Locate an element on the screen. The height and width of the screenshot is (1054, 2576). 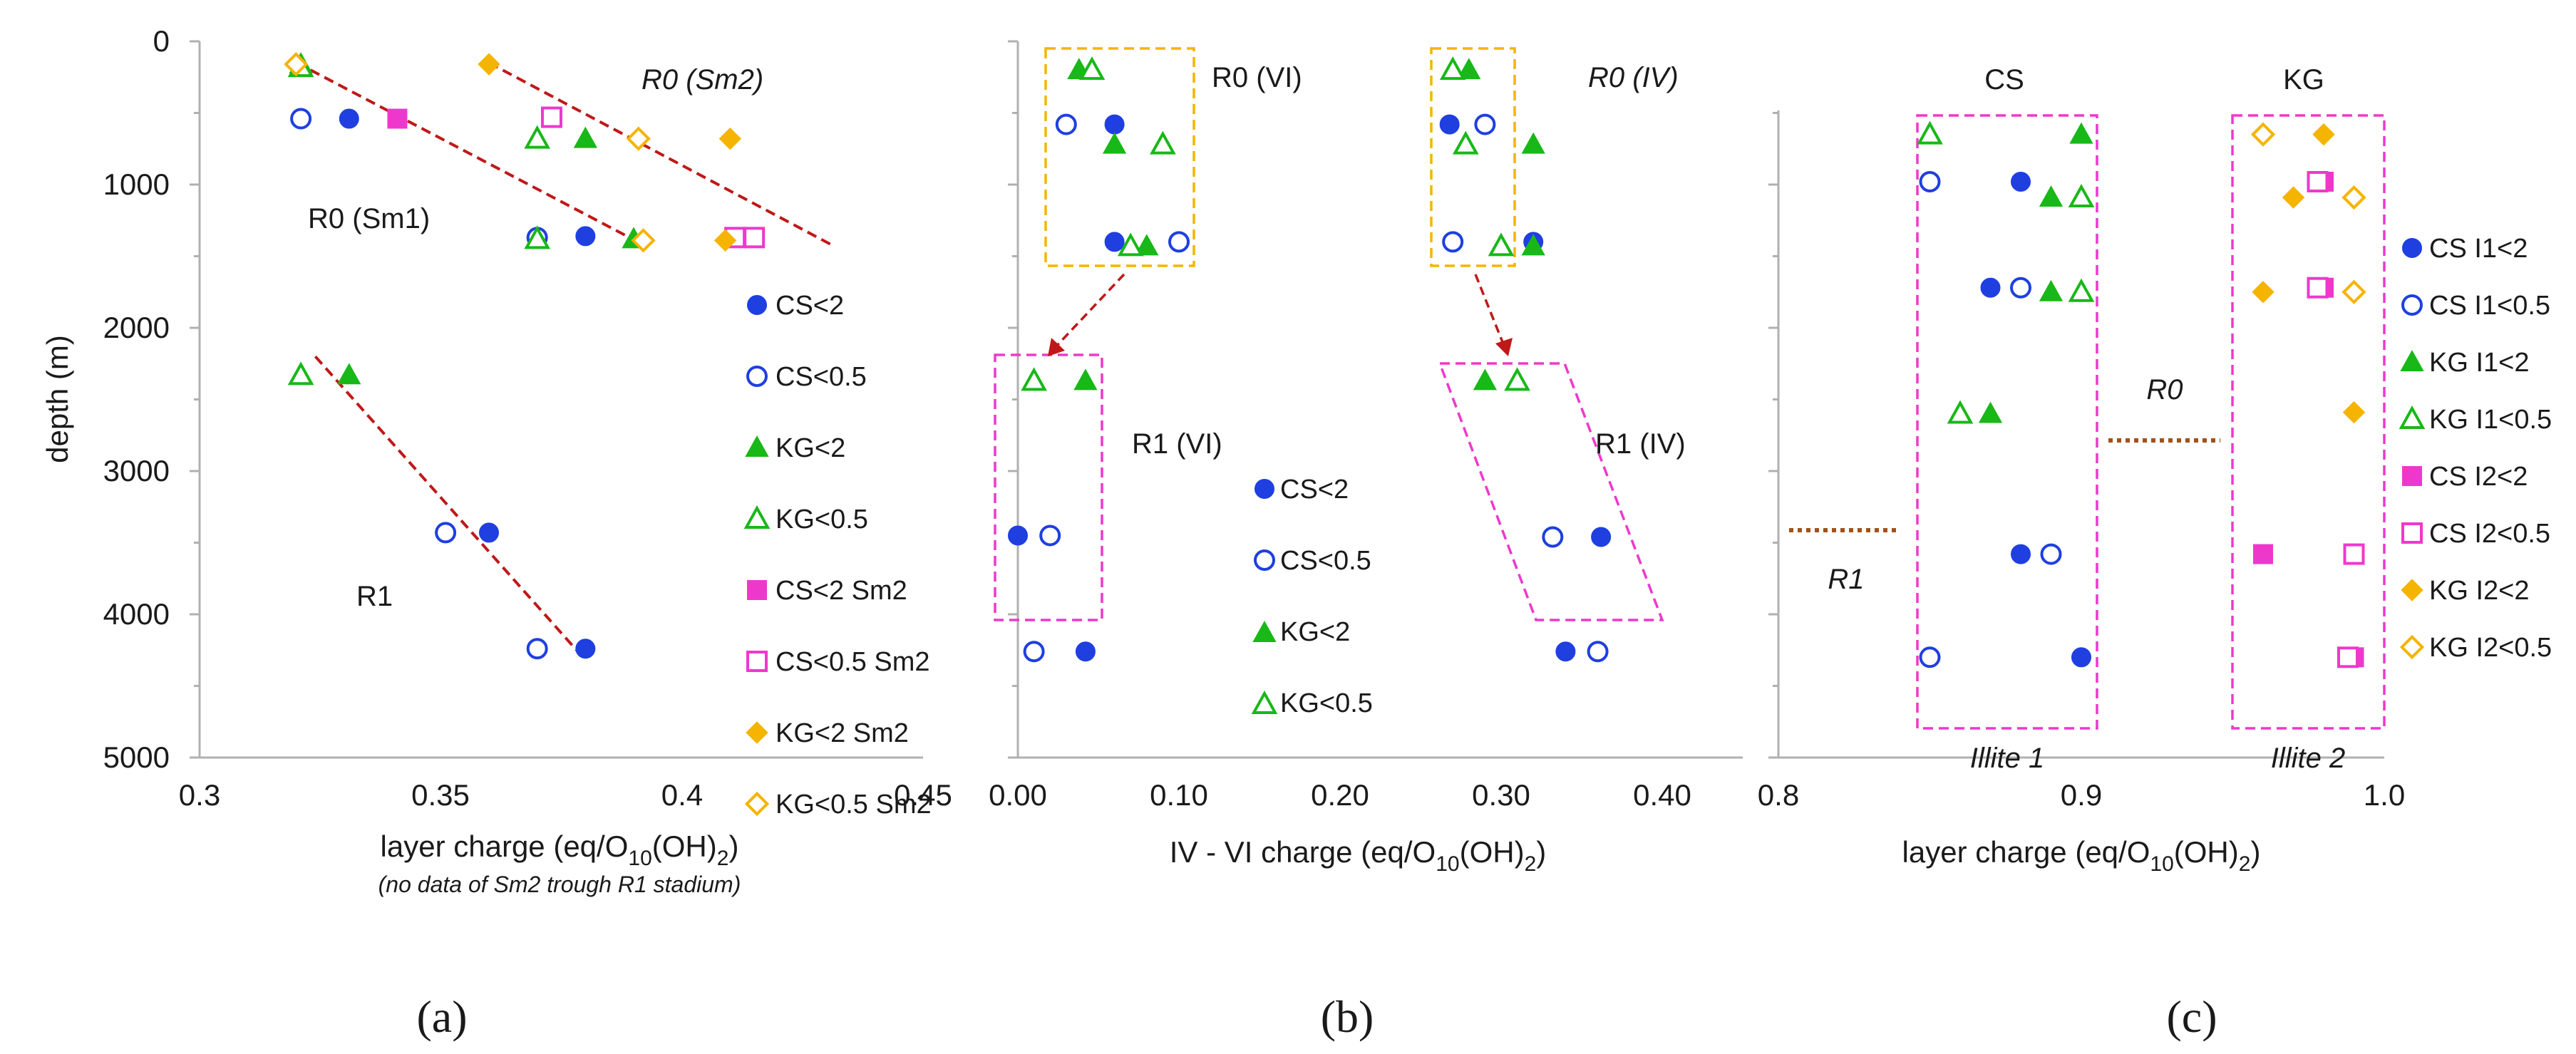
legend-label: KG I1<2 is located at coordinates (2479, 363).